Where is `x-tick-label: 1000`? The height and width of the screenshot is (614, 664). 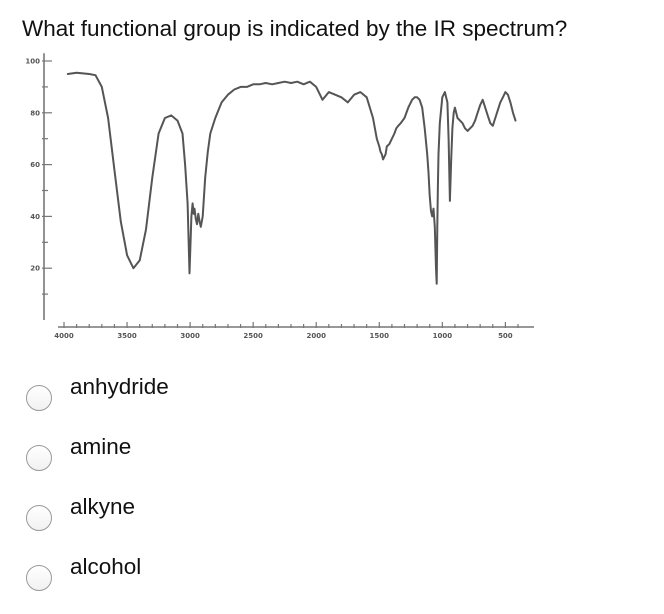
x-tick-label: 1000 is located at coordinates (443, 336).